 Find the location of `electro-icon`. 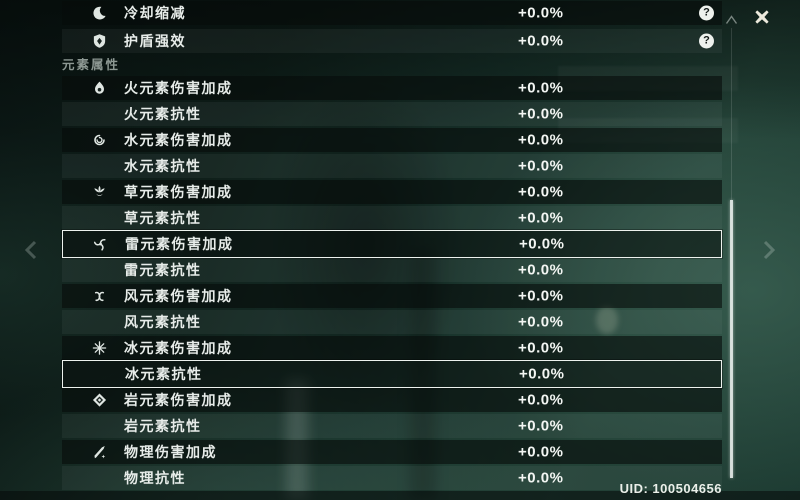

electro-icon is located at coordinates (100, 244).